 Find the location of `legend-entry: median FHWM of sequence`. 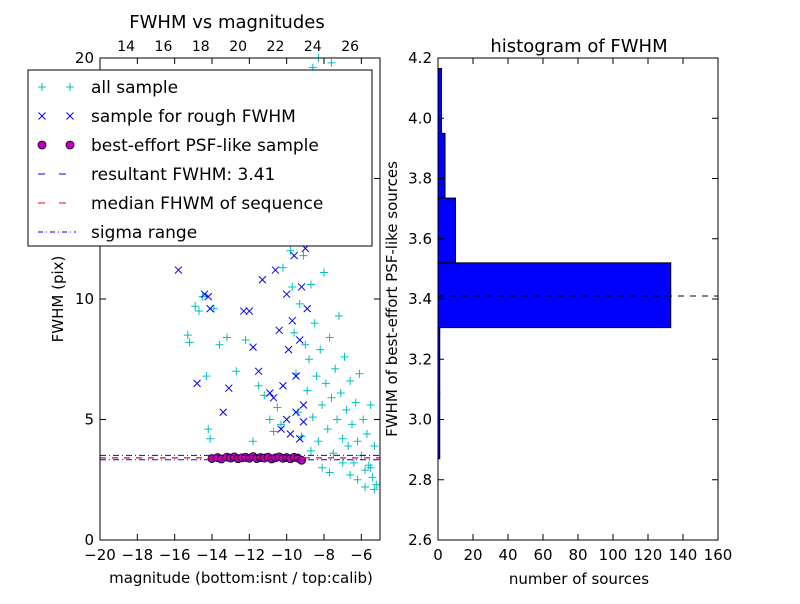

legend-entry: median FHWM of sequence is located at coordinates (180, 204).